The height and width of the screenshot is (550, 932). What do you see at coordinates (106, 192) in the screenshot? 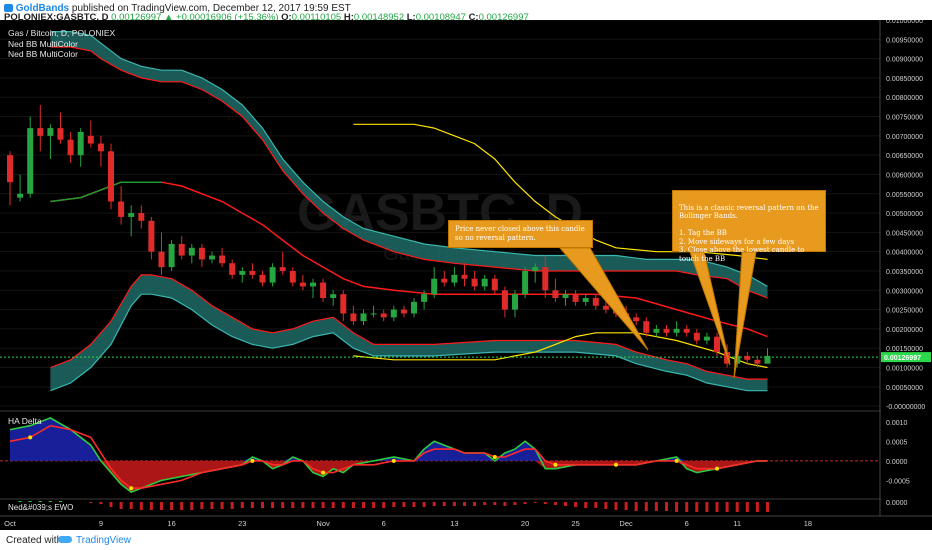
I see `bb-middle-line-green` at bounding box center [106, 192].